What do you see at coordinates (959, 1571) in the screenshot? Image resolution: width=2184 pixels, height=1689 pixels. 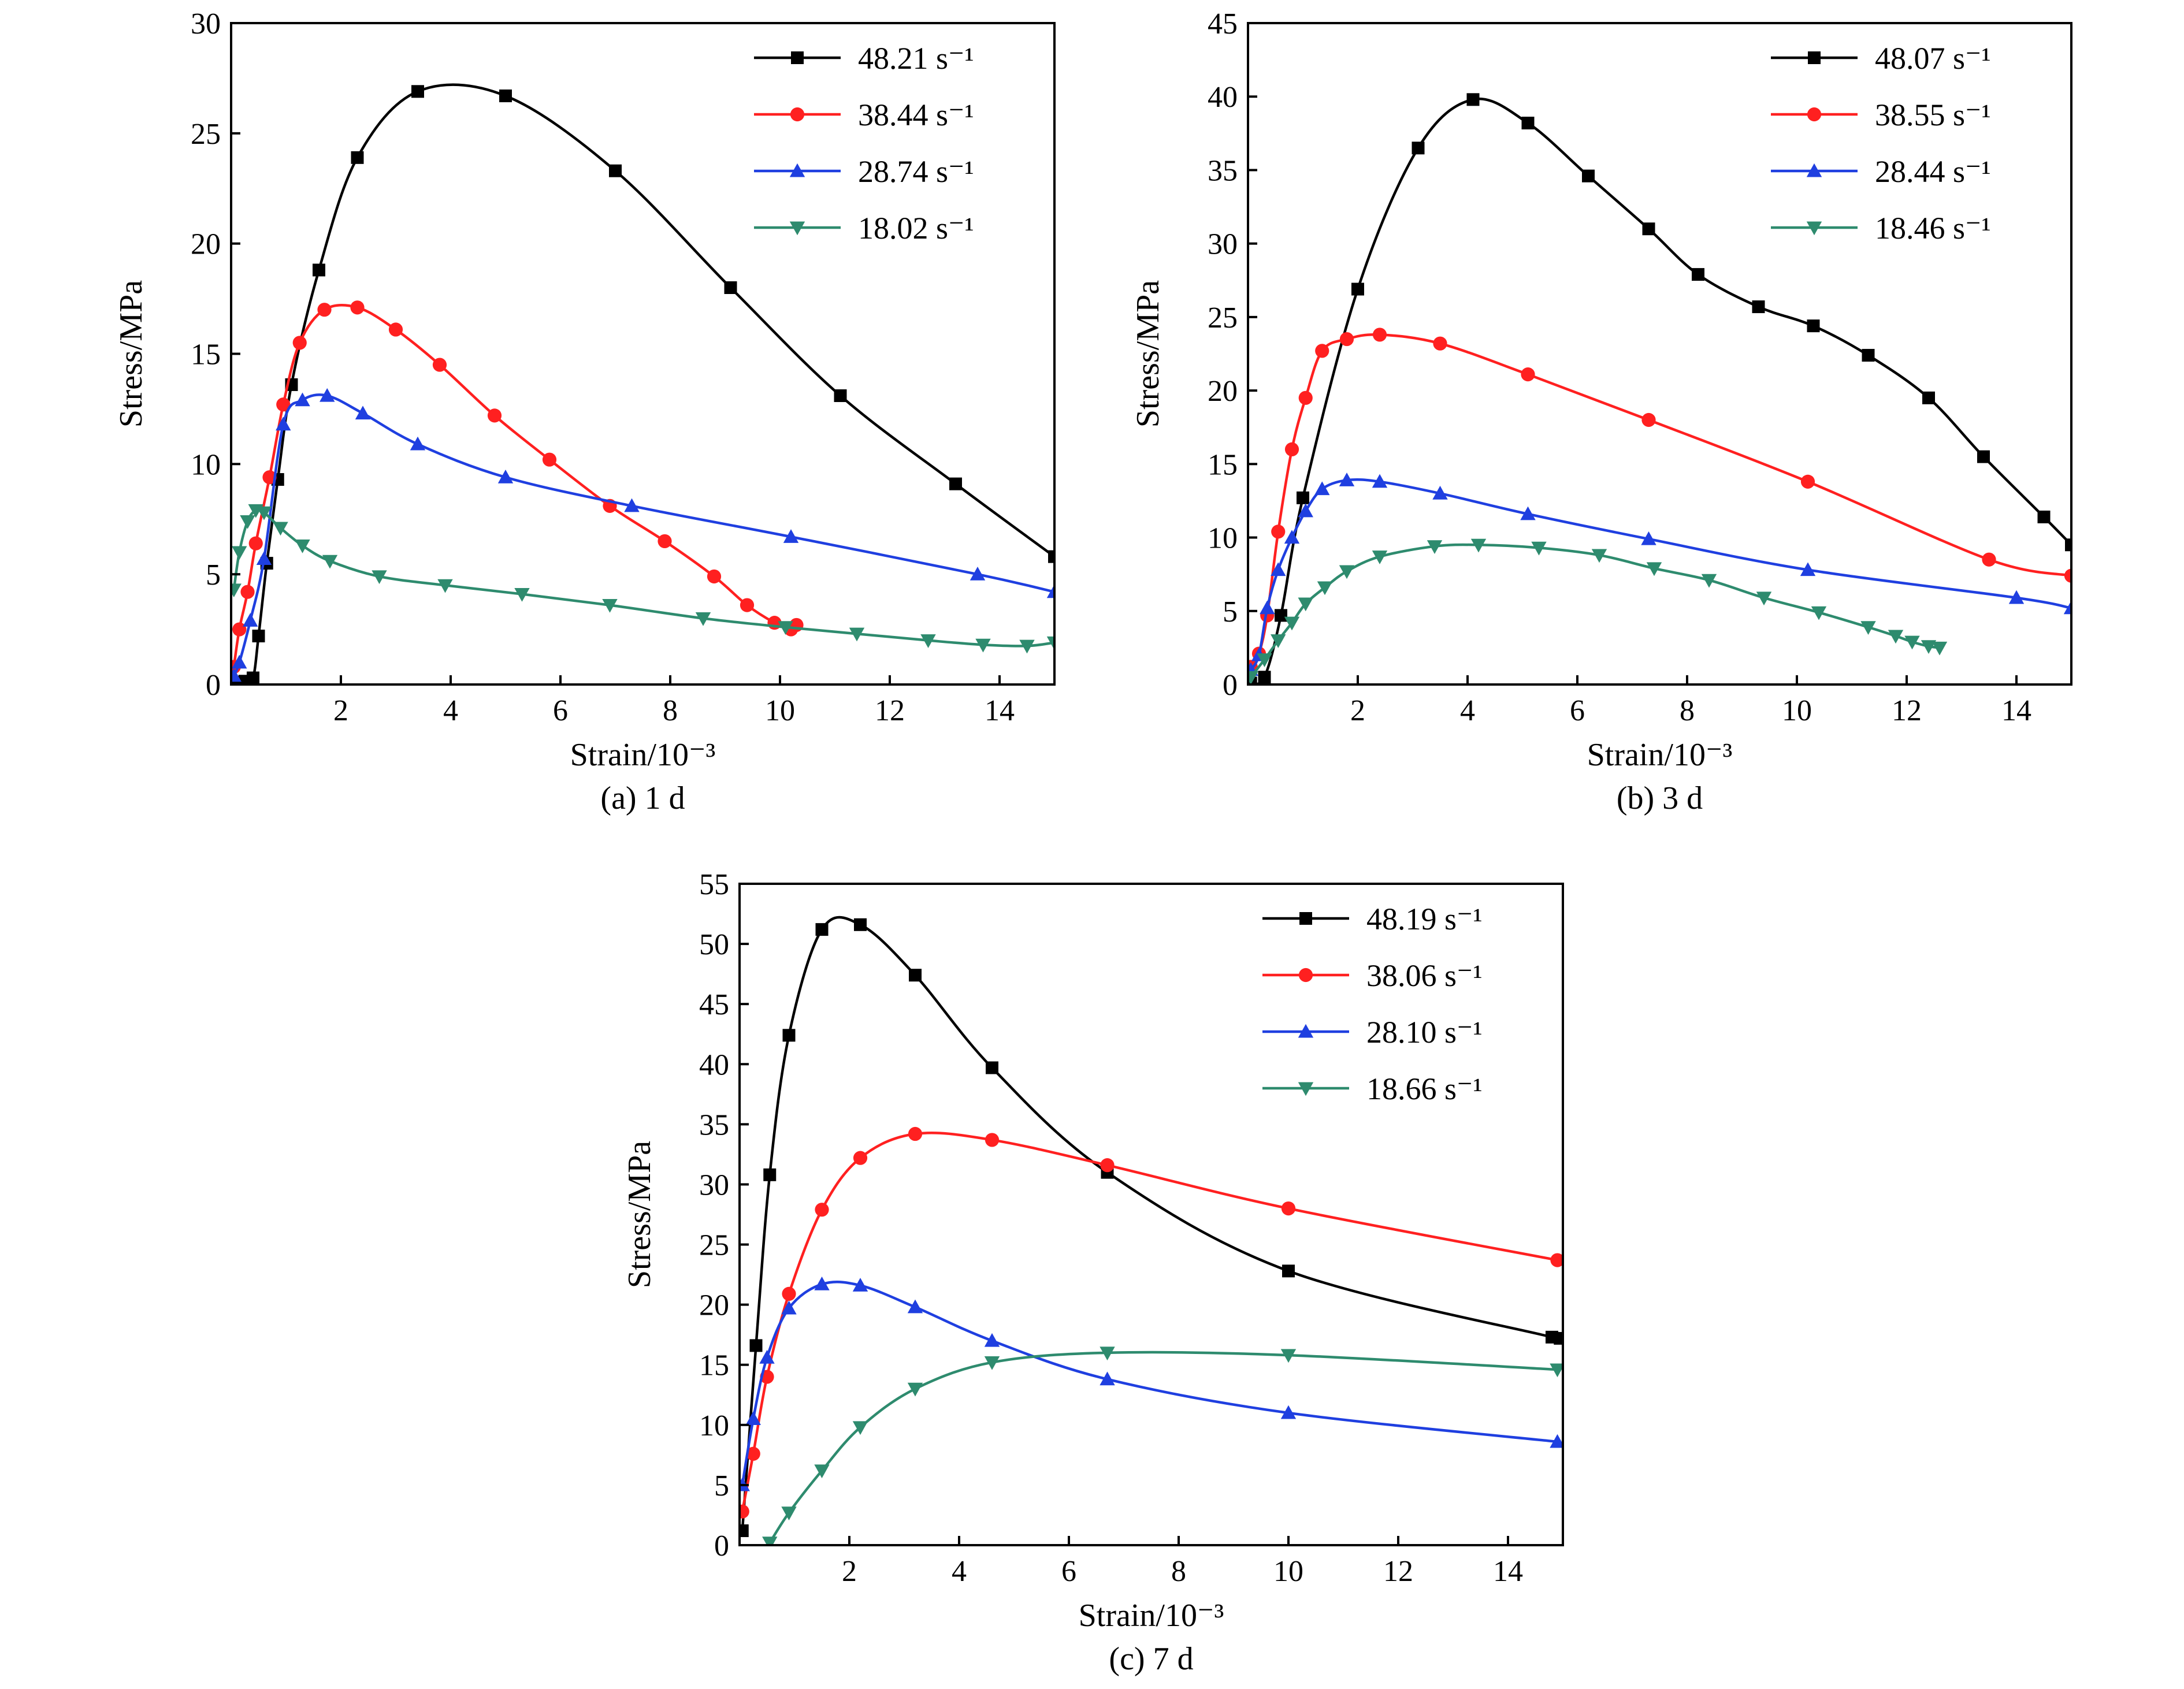 I see `x-tick-label: 4` at bounding box center [959, 1571].